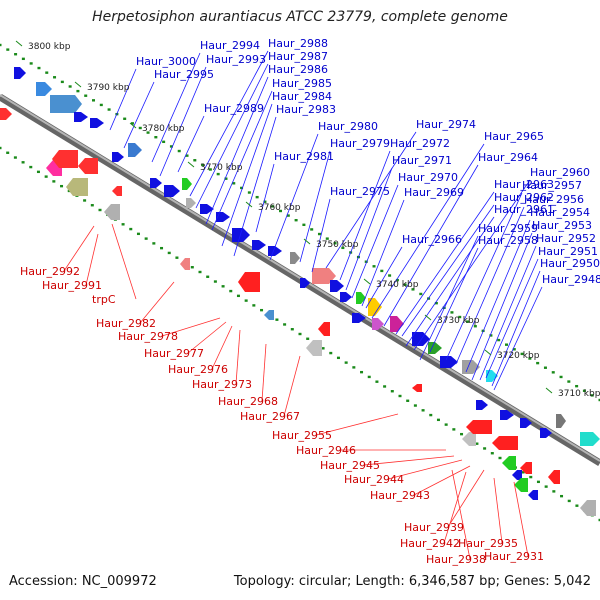  I want to click on forward-gene-label: Haur_2963, so click(524, 184).